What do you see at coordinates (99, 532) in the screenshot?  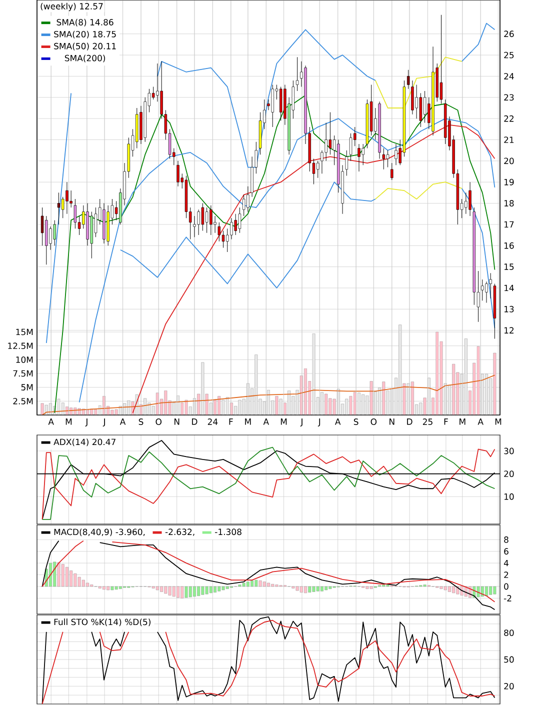 I see `legend-label: MACD(8,40,9) -3.960,` at bounding box center [99, 532].